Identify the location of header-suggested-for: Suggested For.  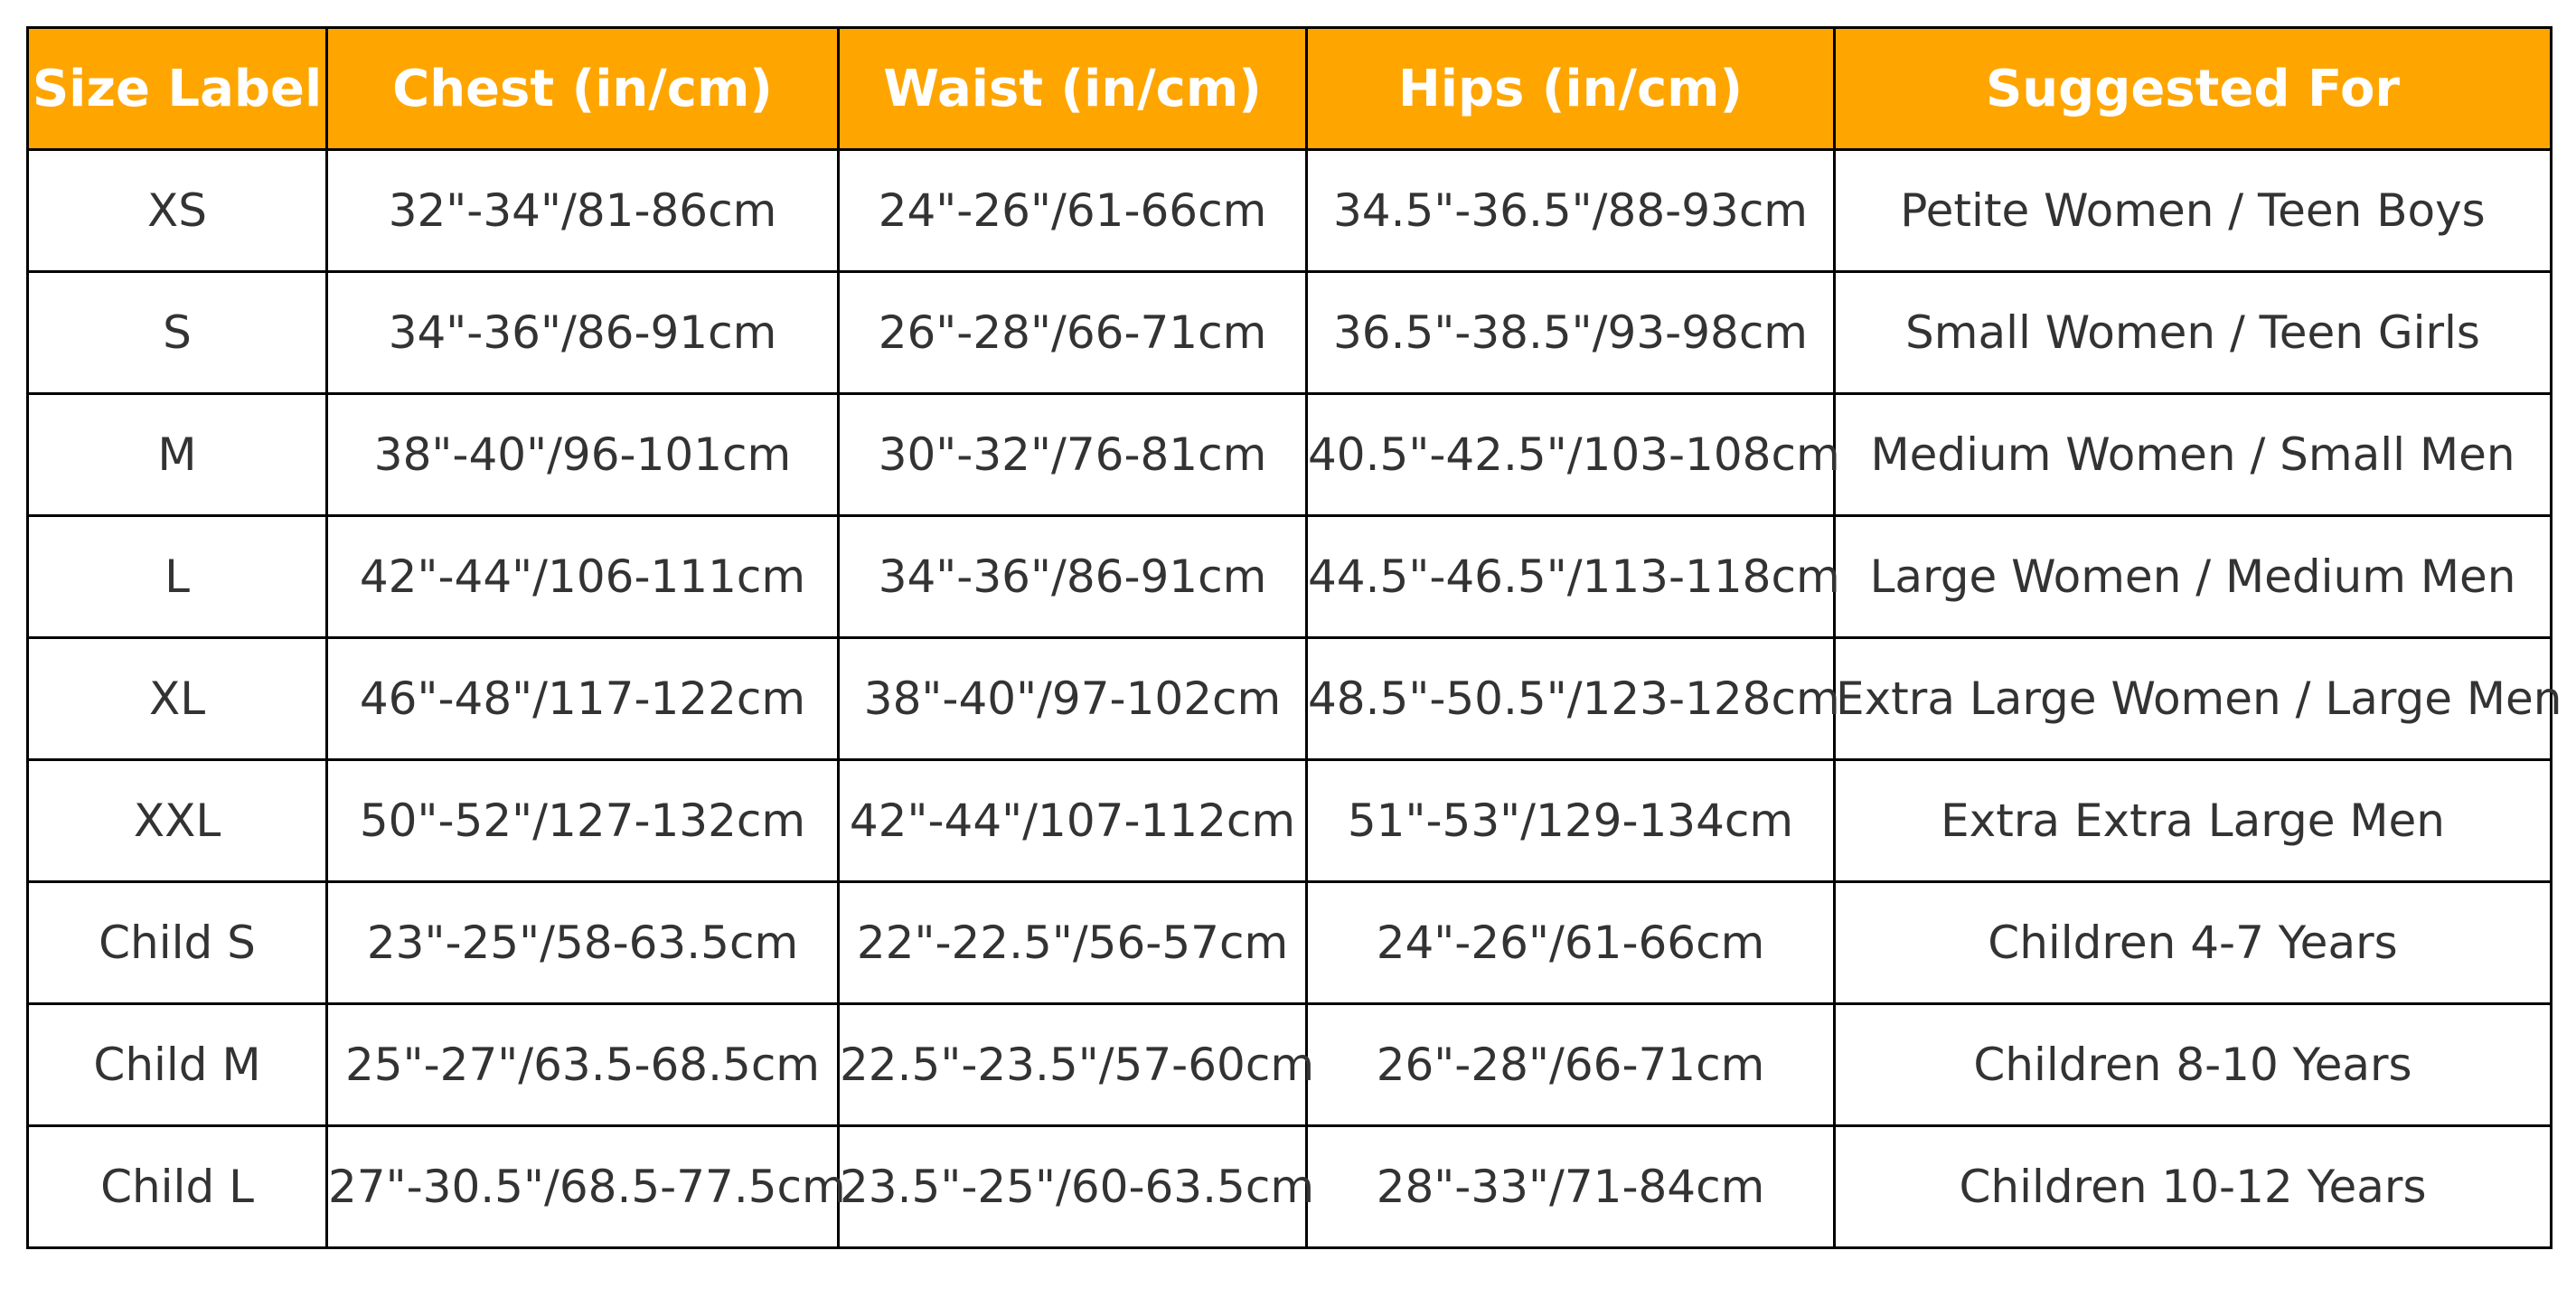
(2193, 88).